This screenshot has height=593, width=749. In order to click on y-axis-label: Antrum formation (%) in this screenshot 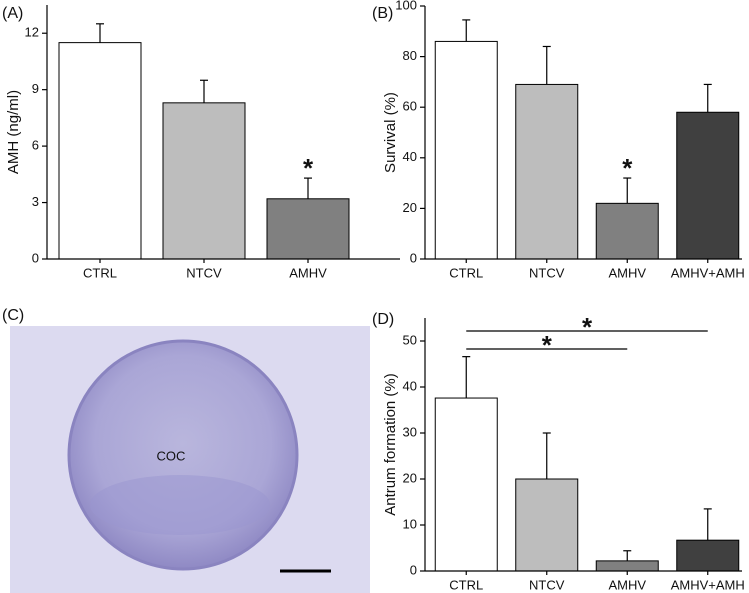, I will do `click(390, 444)`.